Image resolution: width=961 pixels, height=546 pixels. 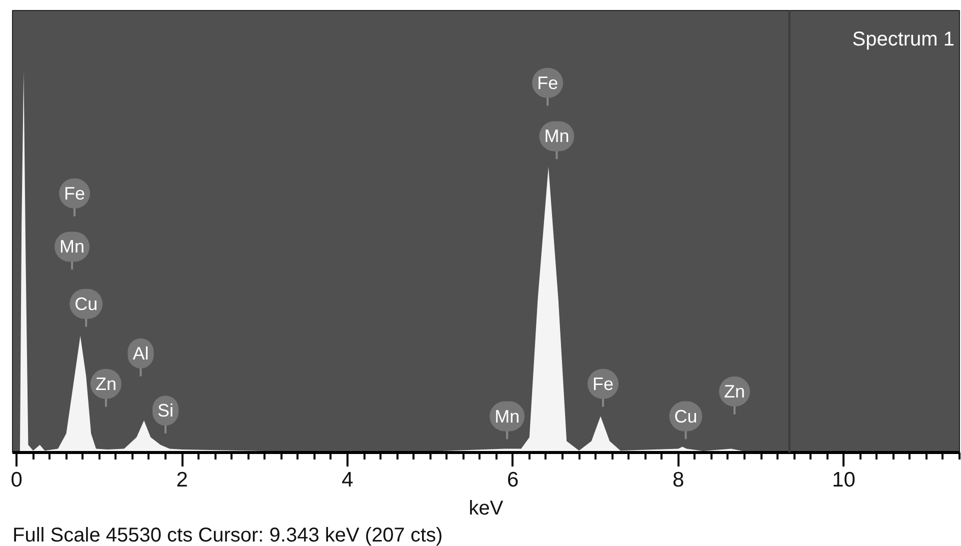 I want to click on annotation: Si, so click(x=166, y=410).